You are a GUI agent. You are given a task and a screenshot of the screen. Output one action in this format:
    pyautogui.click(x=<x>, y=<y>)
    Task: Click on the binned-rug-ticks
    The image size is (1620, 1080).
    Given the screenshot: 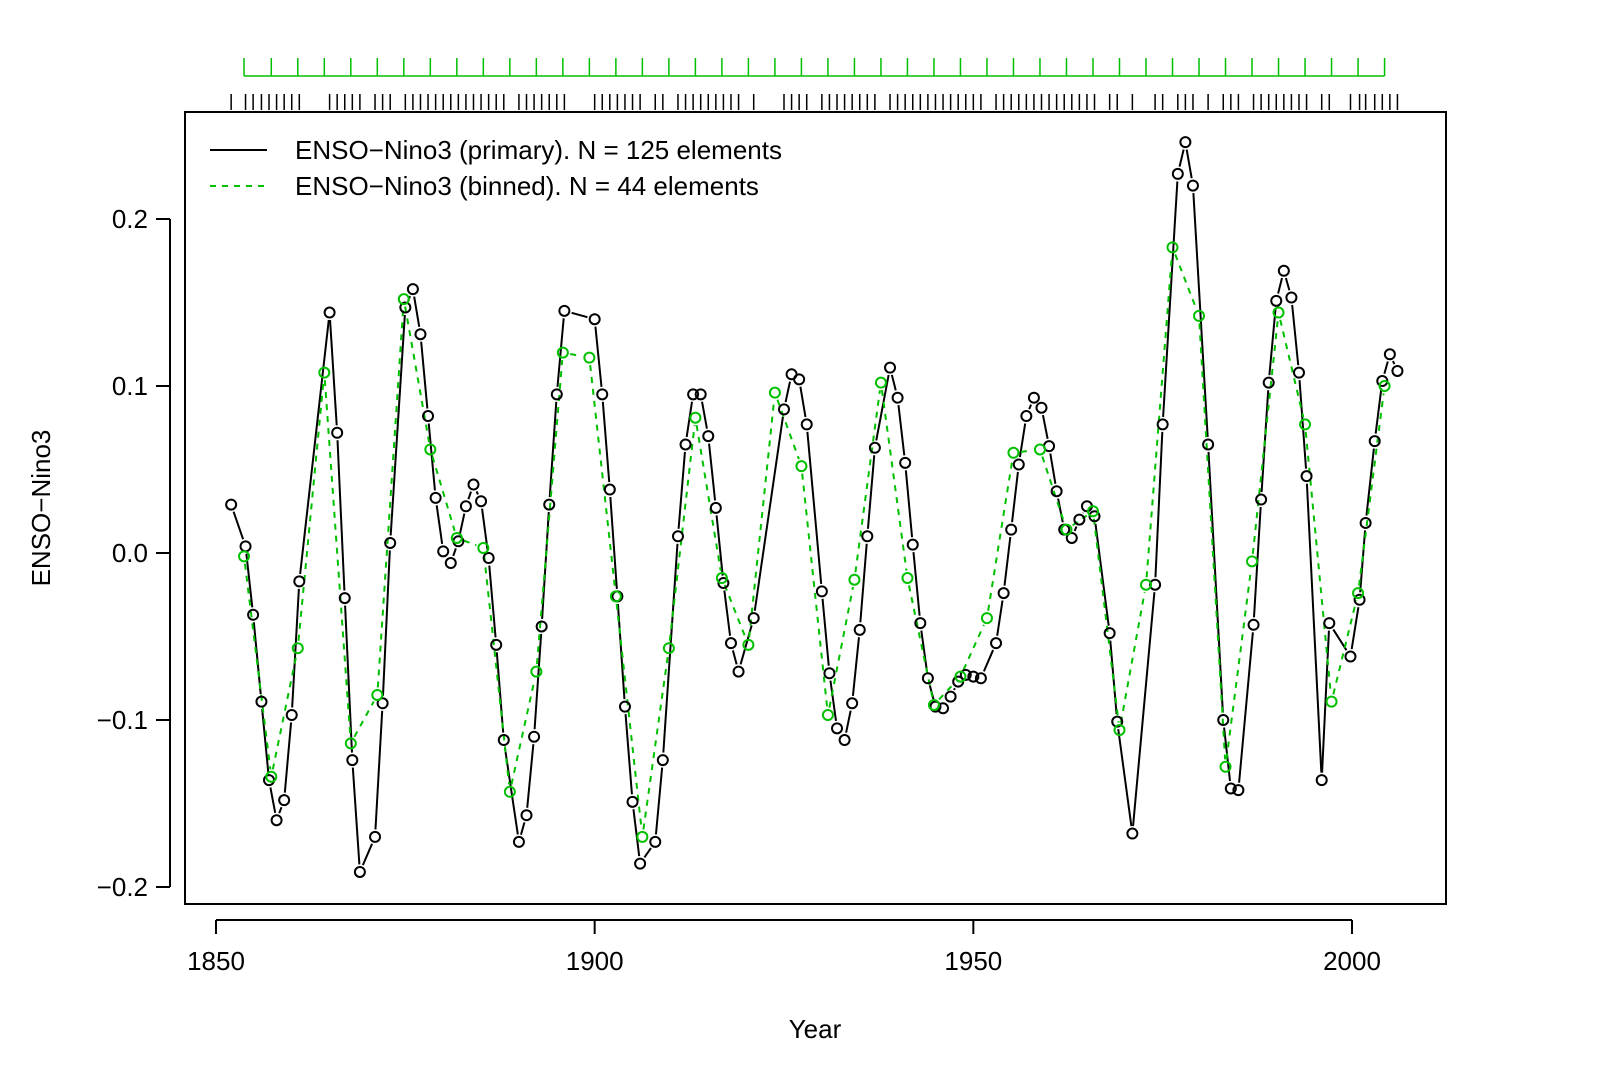 What is the action you would take?
    pyautogui.click(x=814, y=67)
    